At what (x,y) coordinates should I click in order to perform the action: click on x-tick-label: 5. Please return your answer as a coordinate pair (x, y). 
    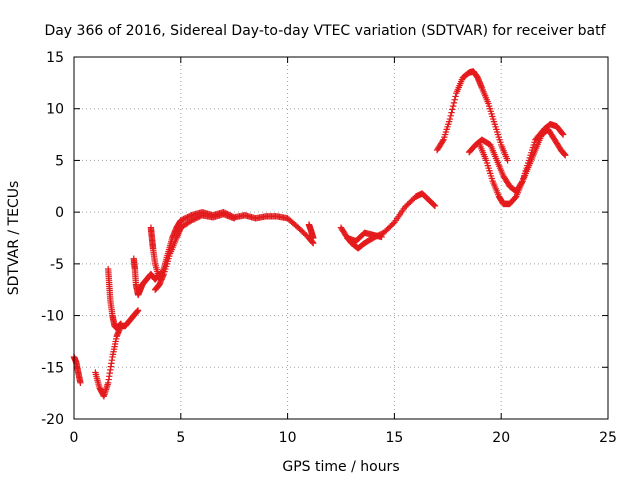
    Looking at the image, I should click on (180, 438).